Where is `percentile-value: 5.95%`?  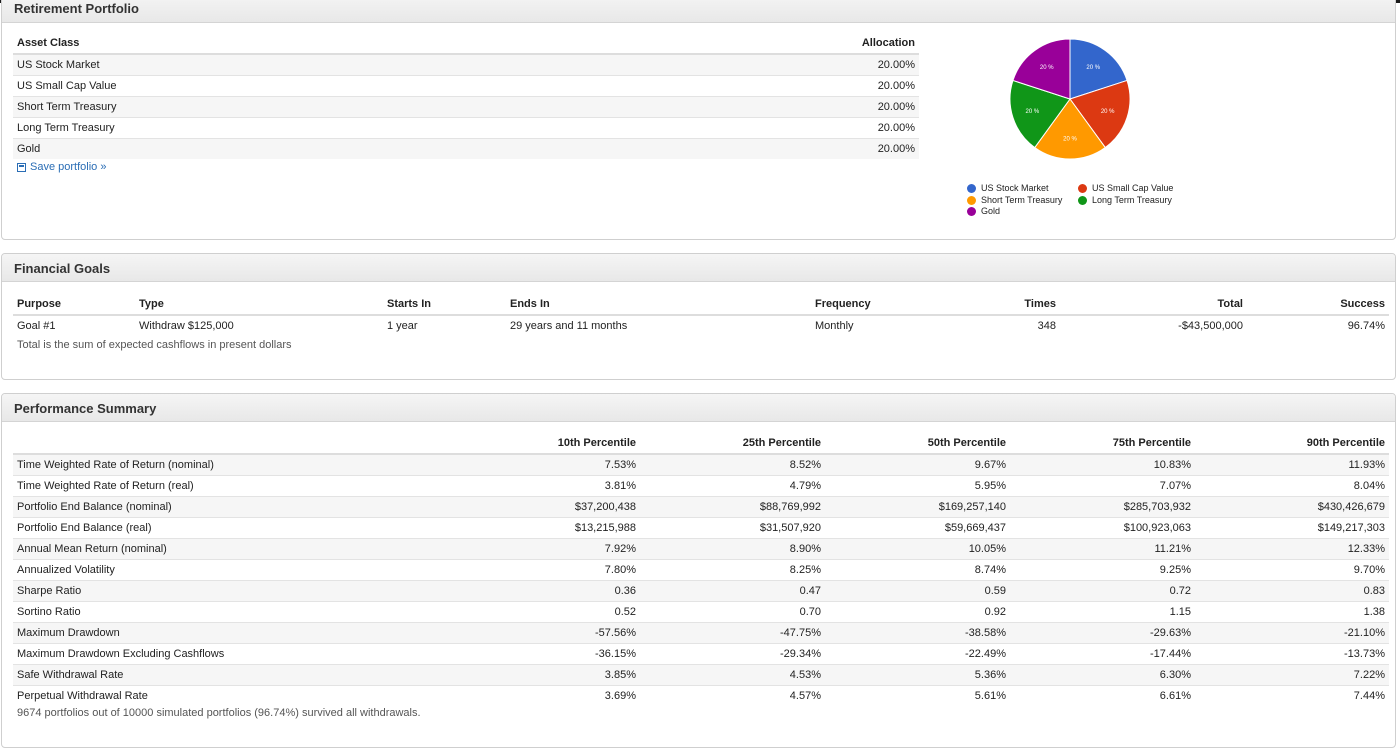 percentile-value: 5.95% is located at coordinates (917, 486).